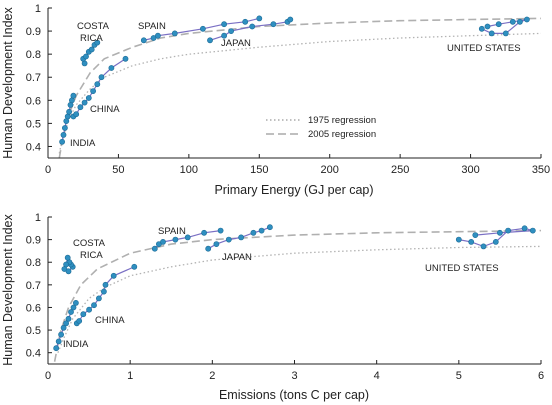 The image size is (552, 405). Describe the element at coordinates (130, 376) in the screenshot. I see `x-tick-label: 1` at that location.